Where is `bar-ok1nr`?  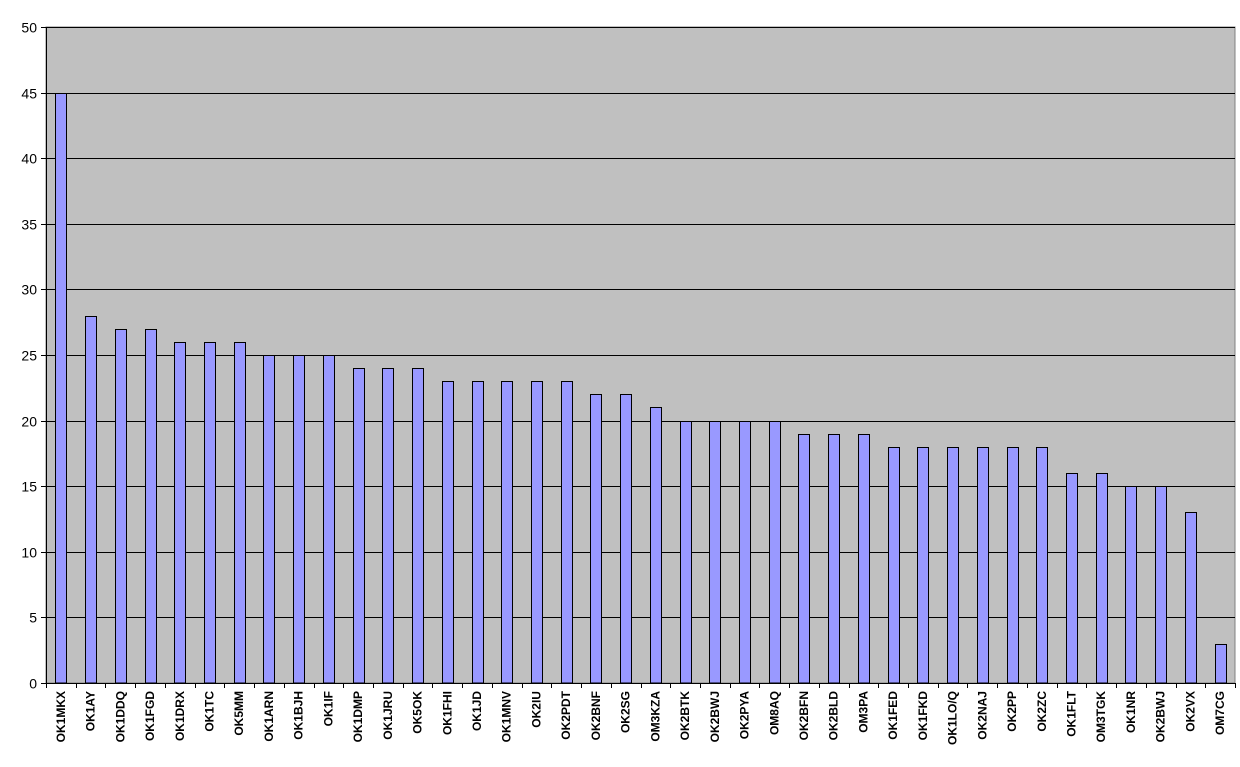
bar-ok1nr is located at coordinates (1131, 585).